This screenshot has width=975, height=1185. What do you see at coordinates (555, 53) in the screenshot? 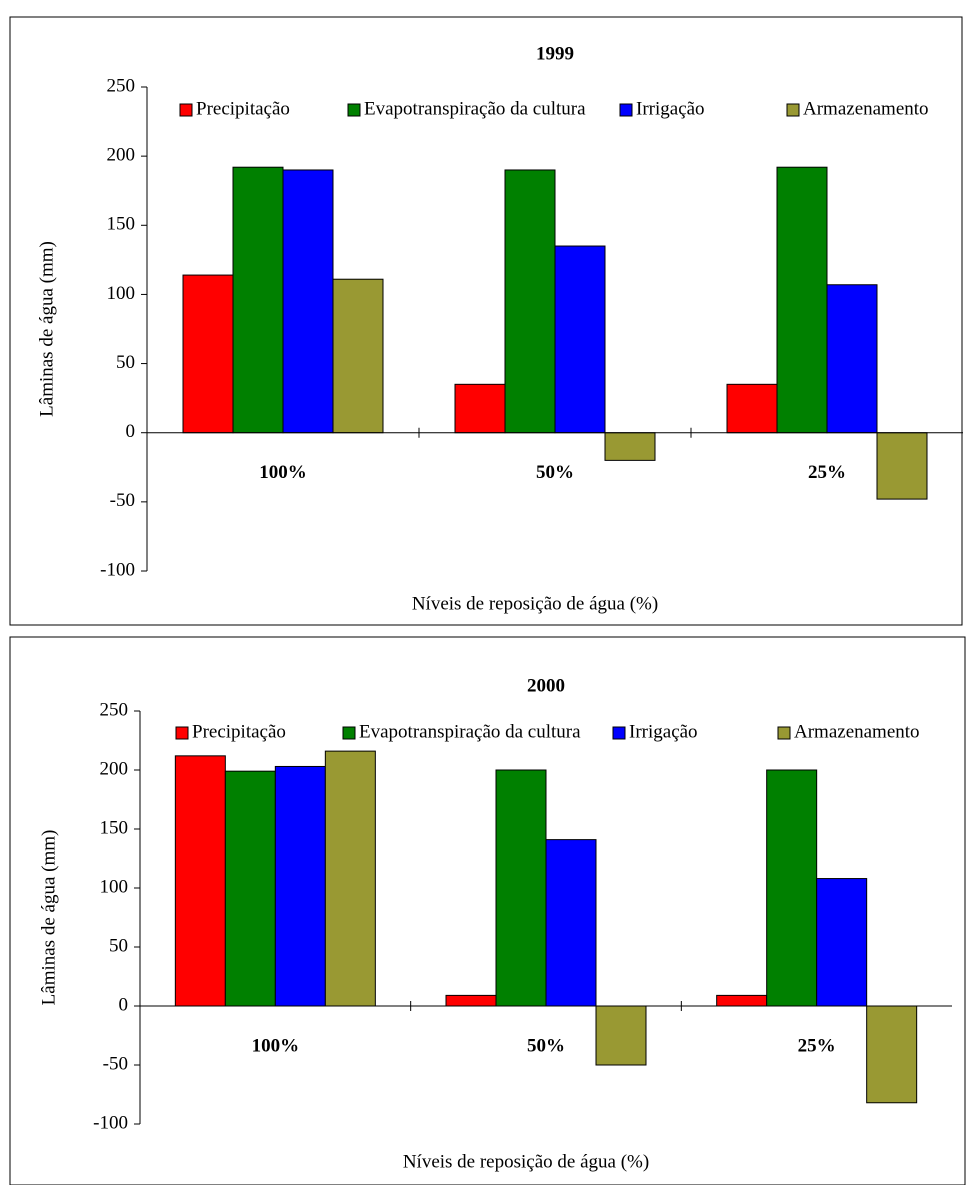
I see `chart-title: 1999` at bounding box center [555, 53].